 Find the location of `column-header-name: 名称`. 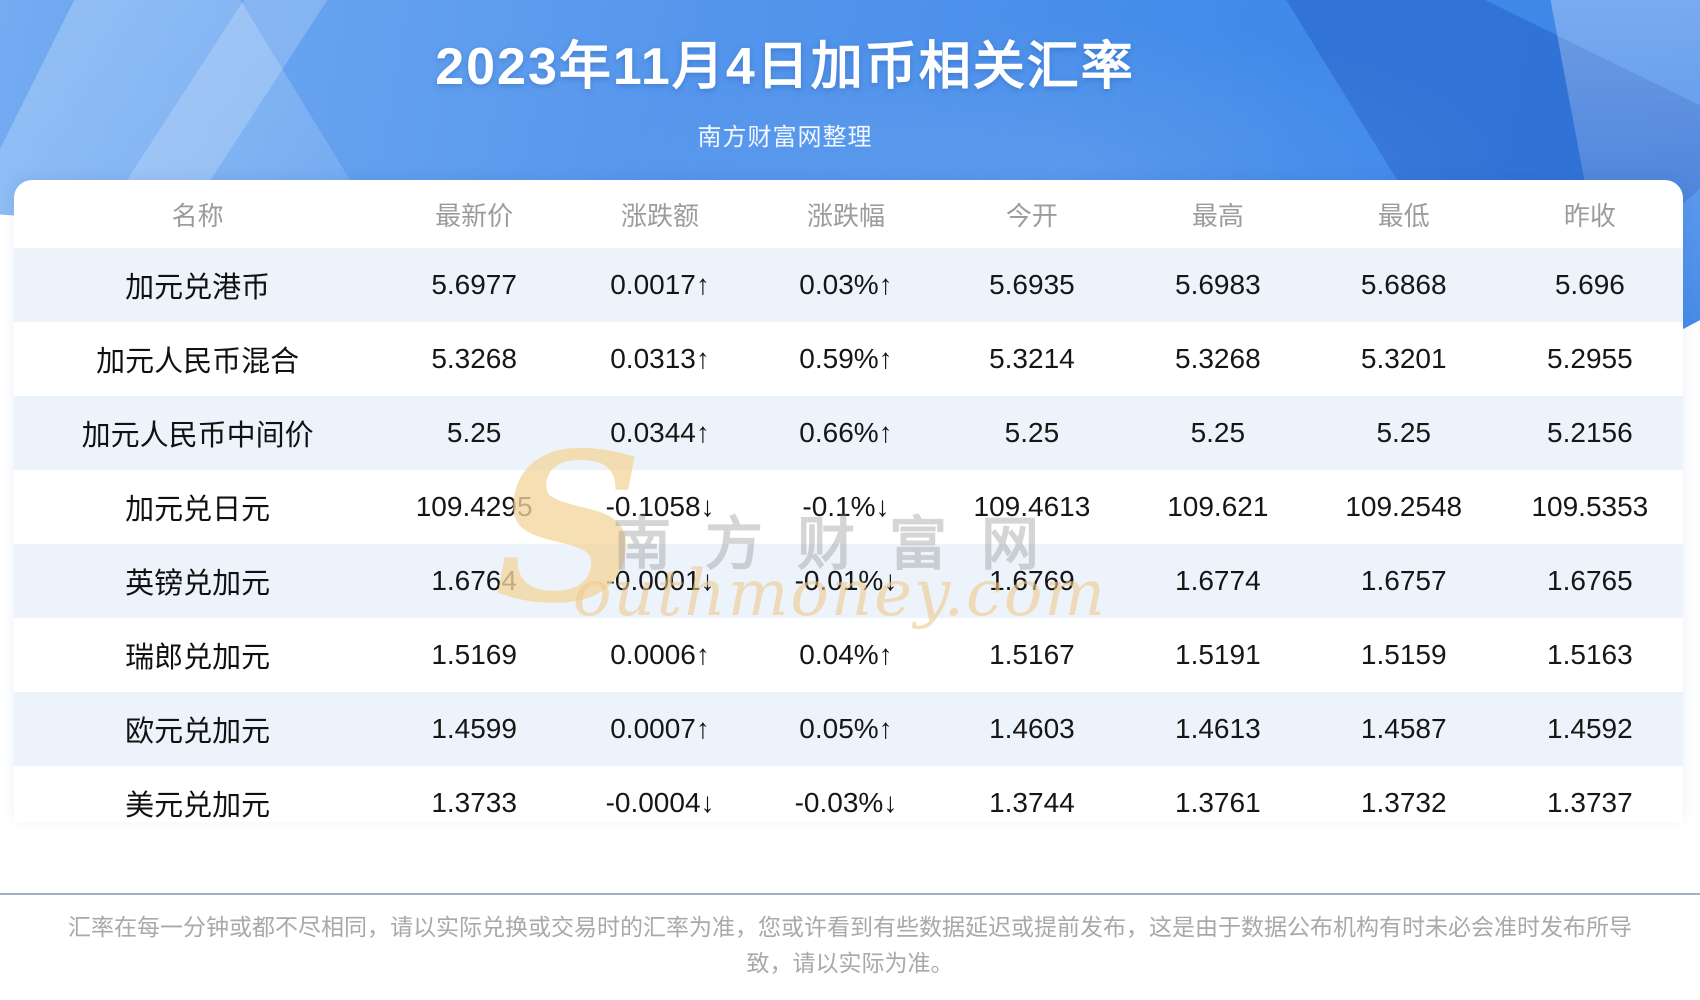

column-header-name: 名称 is located at coordinates (197, 215).